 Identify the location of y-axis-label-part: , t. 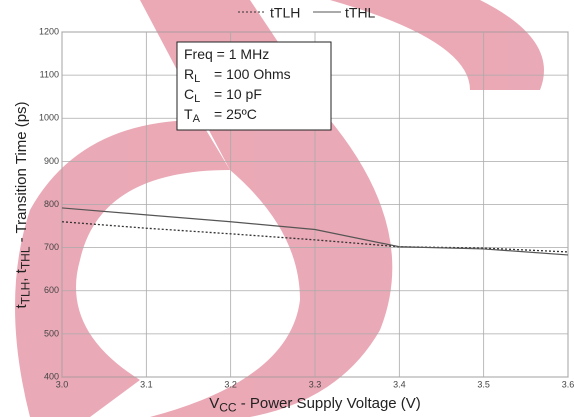
(21, 274).